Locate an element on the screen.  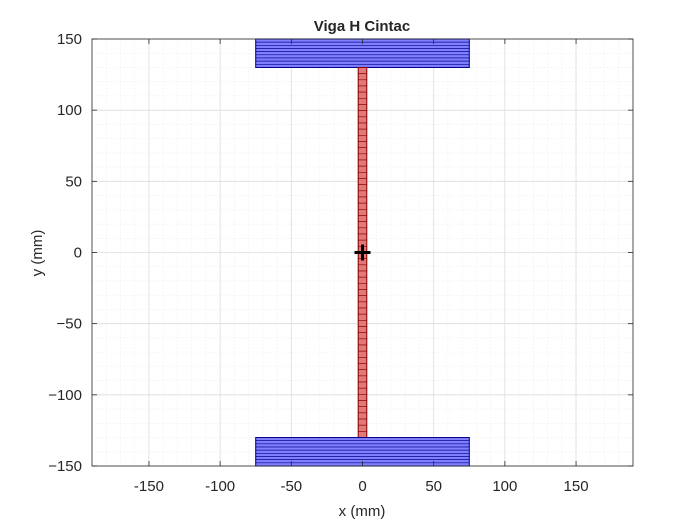
x-tick-label: 100 is located at coordinates (504, 486).